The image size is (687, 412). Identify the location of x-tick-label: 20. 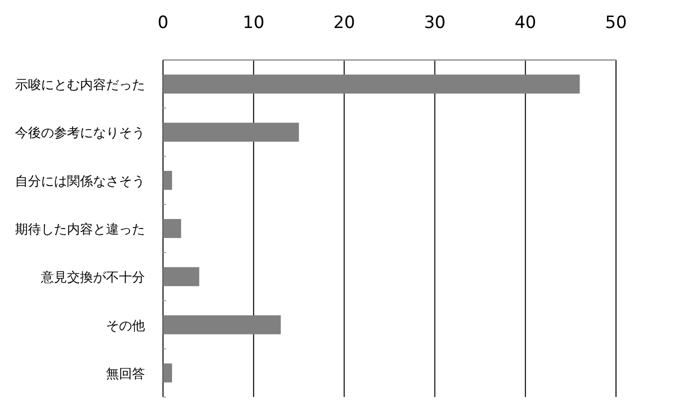
(344, 23).